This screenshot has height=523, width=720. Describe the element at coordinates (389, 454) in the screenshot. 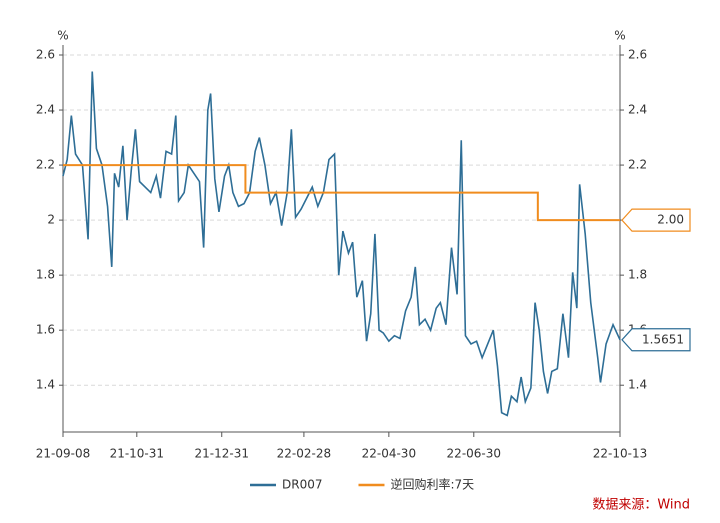

I see `x-tick-label: 22-04-30` at that location.